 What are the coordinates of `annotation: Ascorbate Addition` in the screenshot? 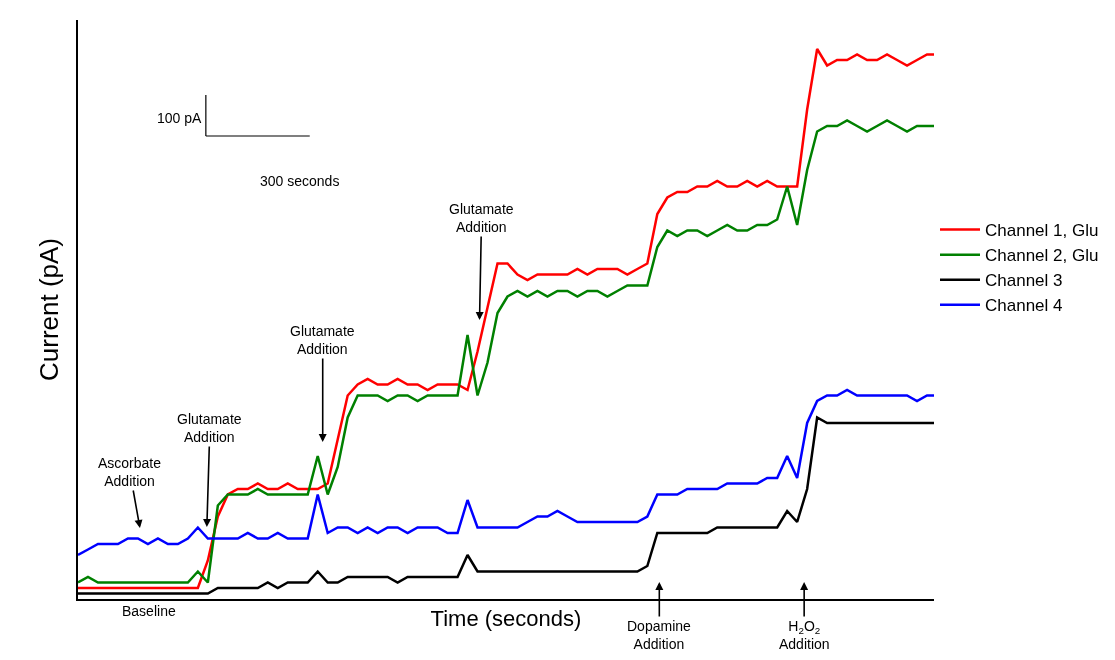 It's located at (130, 472).